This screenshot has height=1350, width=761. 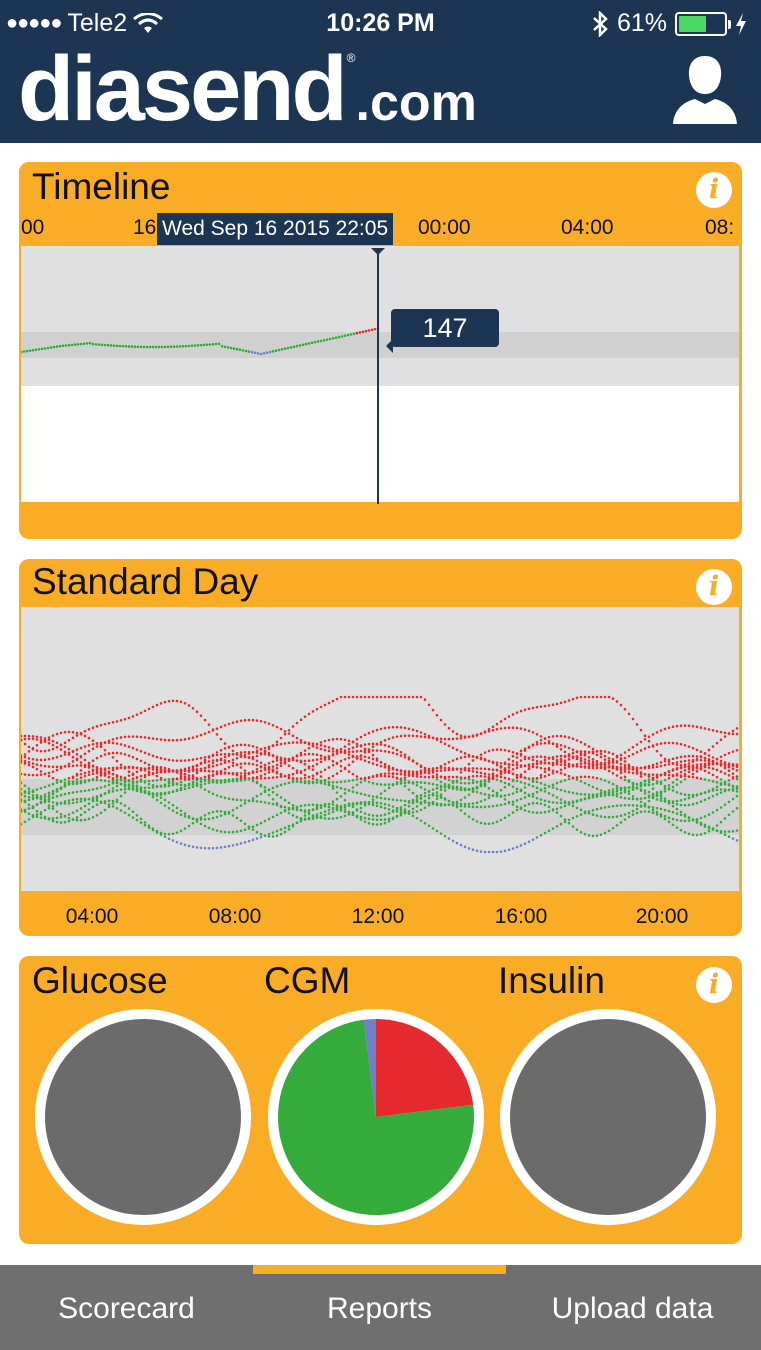 I want to click on glucose-pie, so click(x=143, y=1117).